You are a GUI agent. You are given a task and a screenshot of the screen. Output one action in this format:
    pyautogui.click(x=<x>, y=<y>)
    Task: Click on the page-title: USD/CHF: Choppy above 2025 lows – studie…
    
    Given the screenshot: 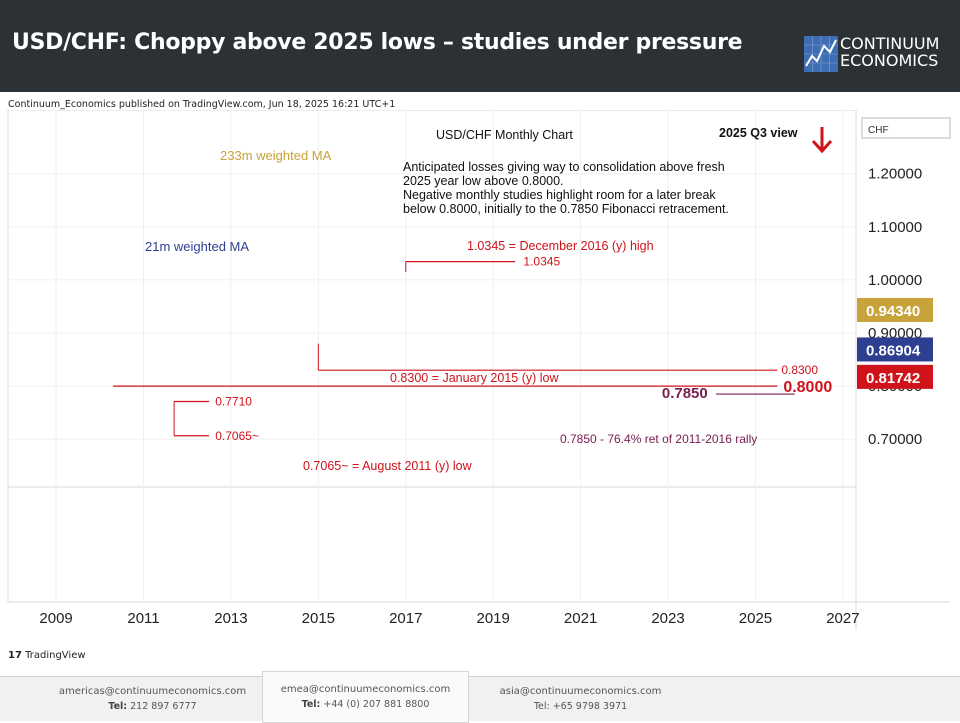 What is the action you would take?
    pyautogui.click(x=377, y=42)
    